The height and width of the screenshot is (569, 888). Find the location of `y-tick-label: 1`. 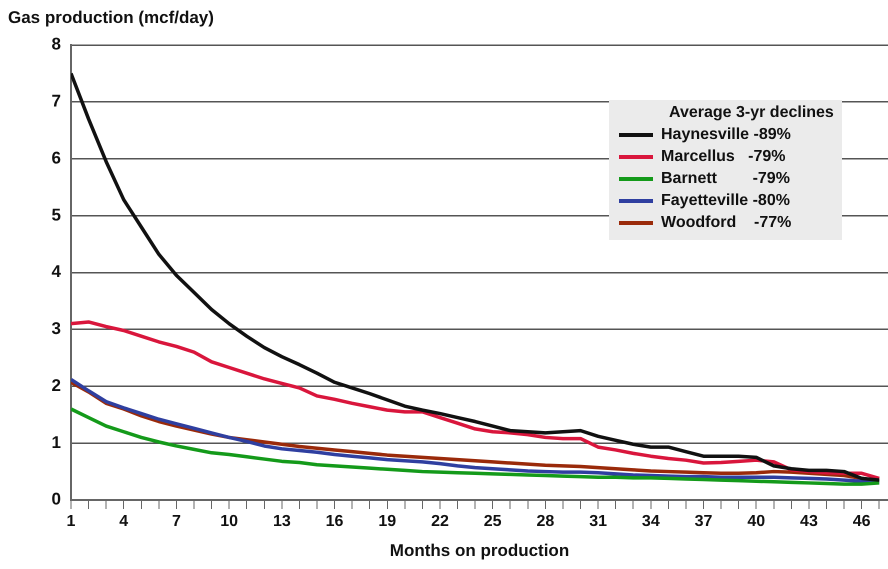

y-tick-label: 1 is located at coordinates (56, 442).